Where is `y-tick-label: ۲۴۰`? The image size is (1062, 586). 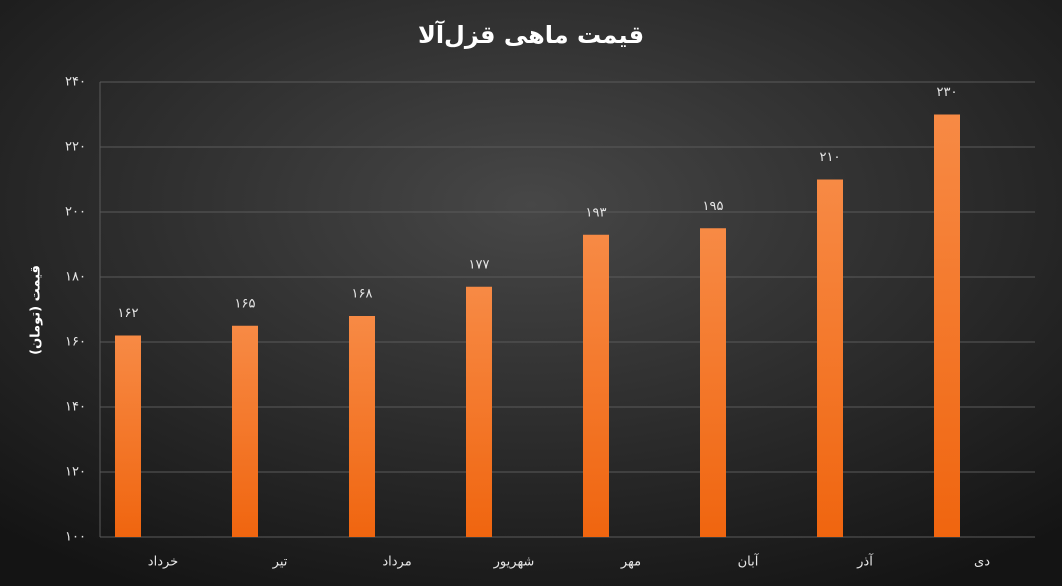 y-tick-label: ۲۴۰ is located at coordinates (75, 82).